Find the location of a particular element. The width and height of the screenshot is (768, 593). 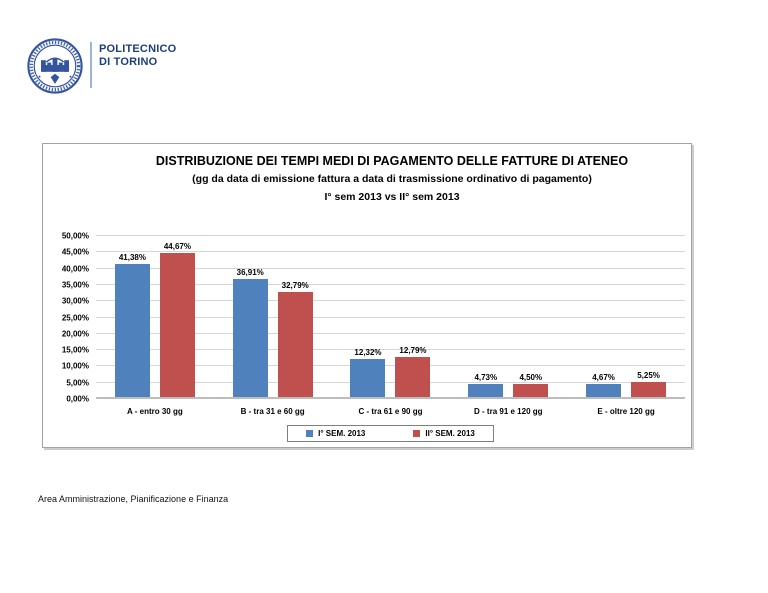

y-tick-label: 20,00% is located at coordinates (75, 334).